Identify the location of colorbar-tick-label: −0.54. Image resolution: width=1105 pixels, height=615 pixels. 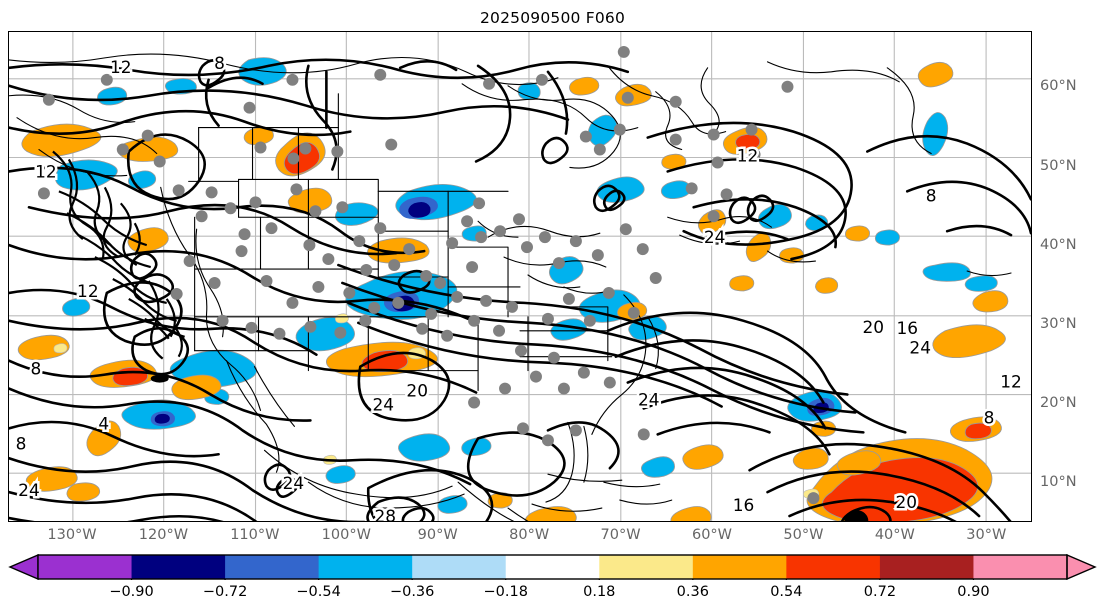
(318, 592).